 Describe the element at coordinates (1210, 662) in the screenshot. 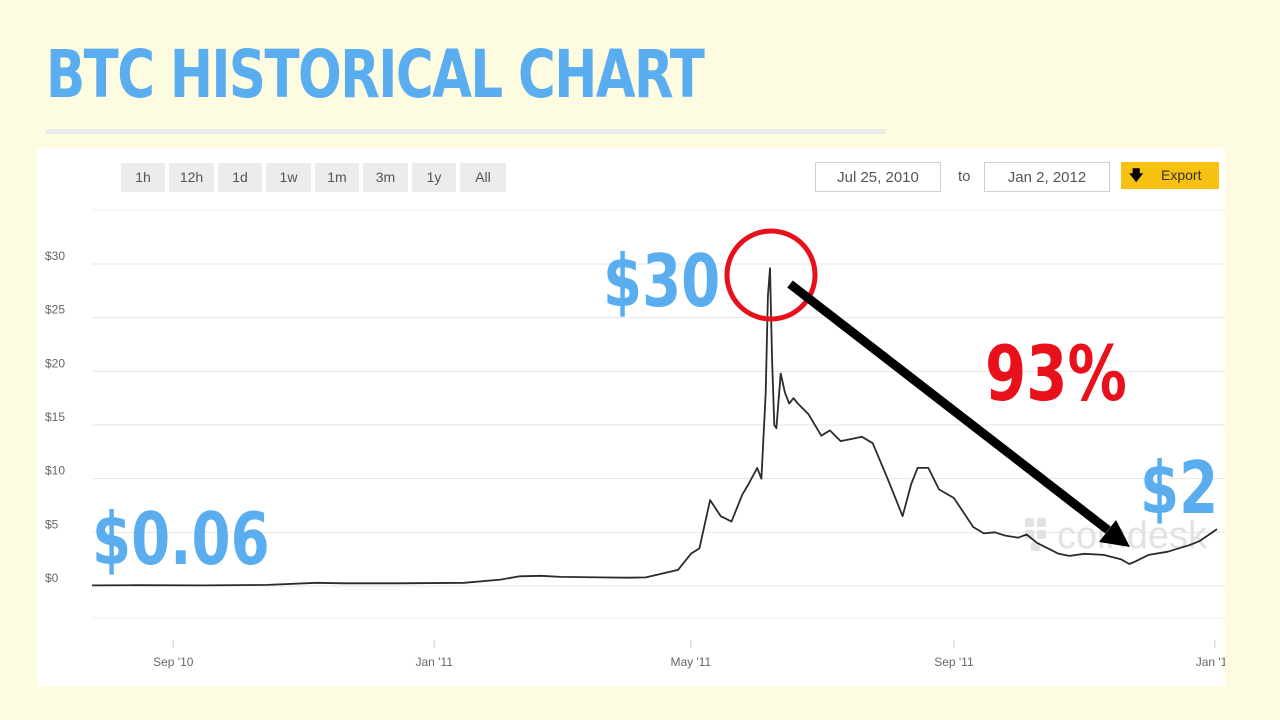

I see `x-tick-label: Jan '12` at that location.